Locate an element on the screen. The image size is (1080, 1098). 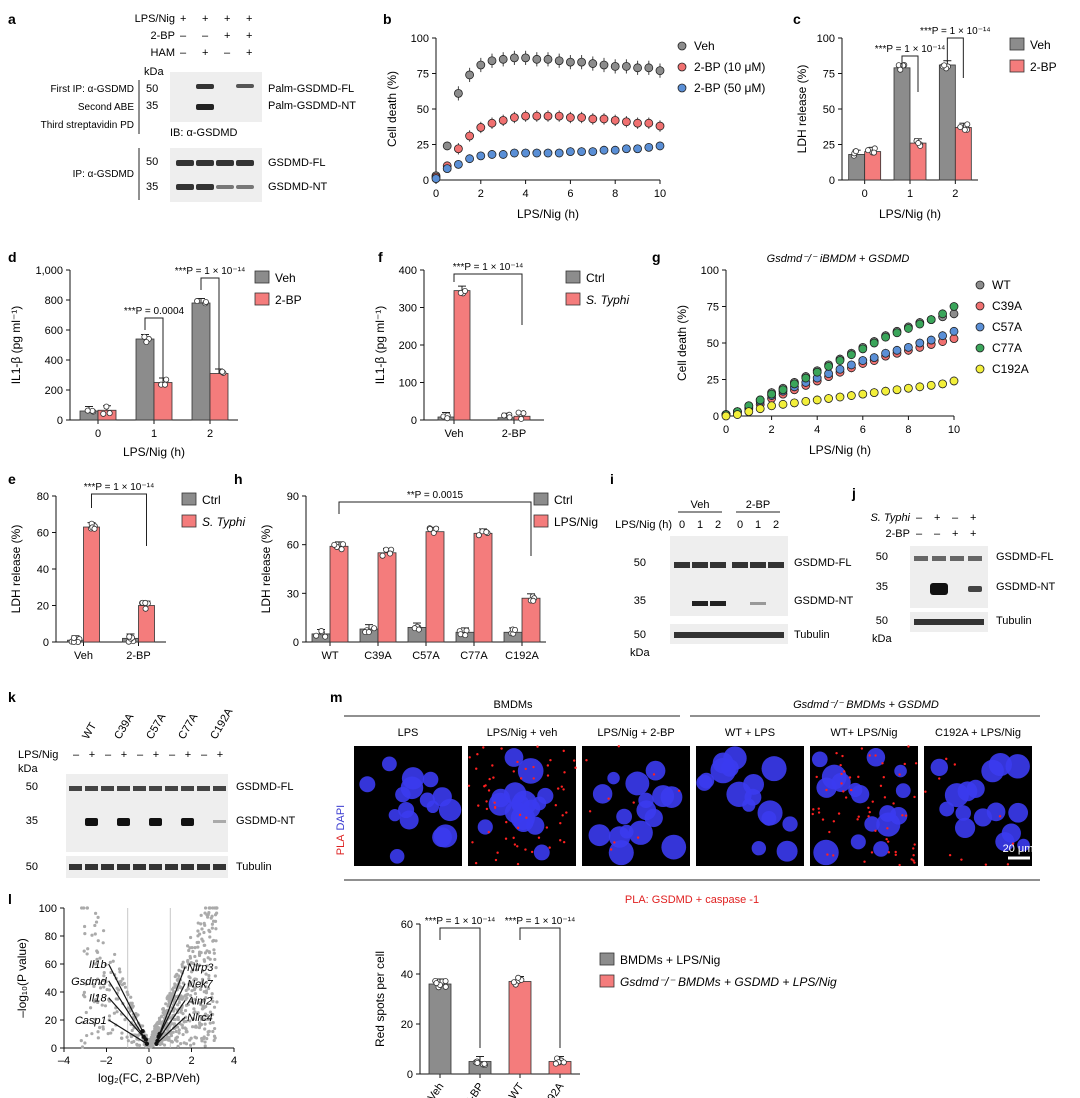
legend-label: Ctrl is located at coordinates (595, 278).